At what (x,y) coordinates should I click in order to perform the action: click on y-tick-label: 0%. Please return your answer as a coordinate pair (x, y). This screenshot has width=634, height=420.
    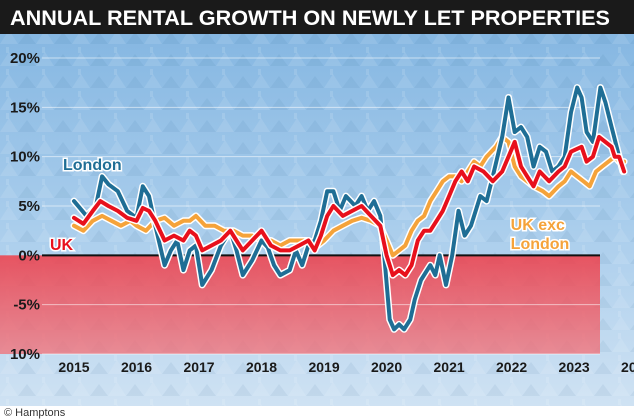
    Looking at the image, I should click on (29, 255).